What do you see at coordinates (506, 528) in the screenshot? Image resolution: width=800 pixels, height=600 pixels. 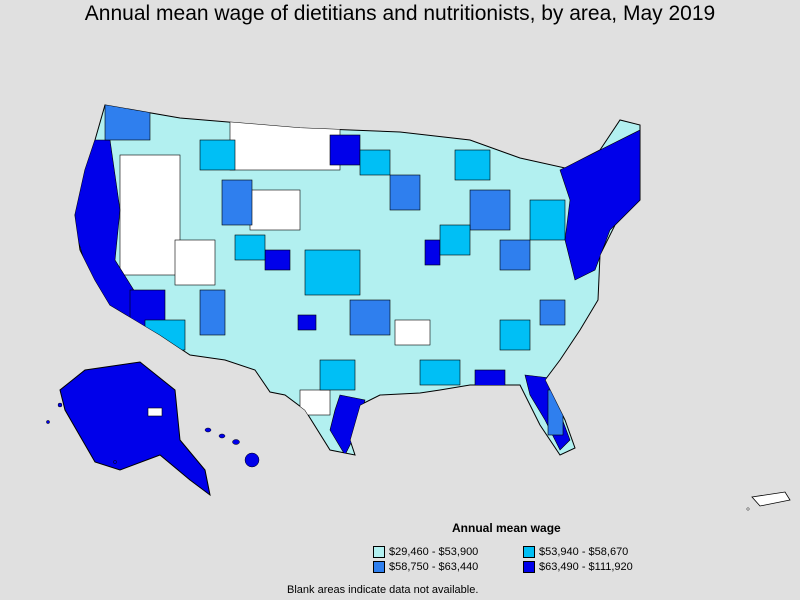 I see `legend-title: Annual mean wage` at bounding box center [506, 528].